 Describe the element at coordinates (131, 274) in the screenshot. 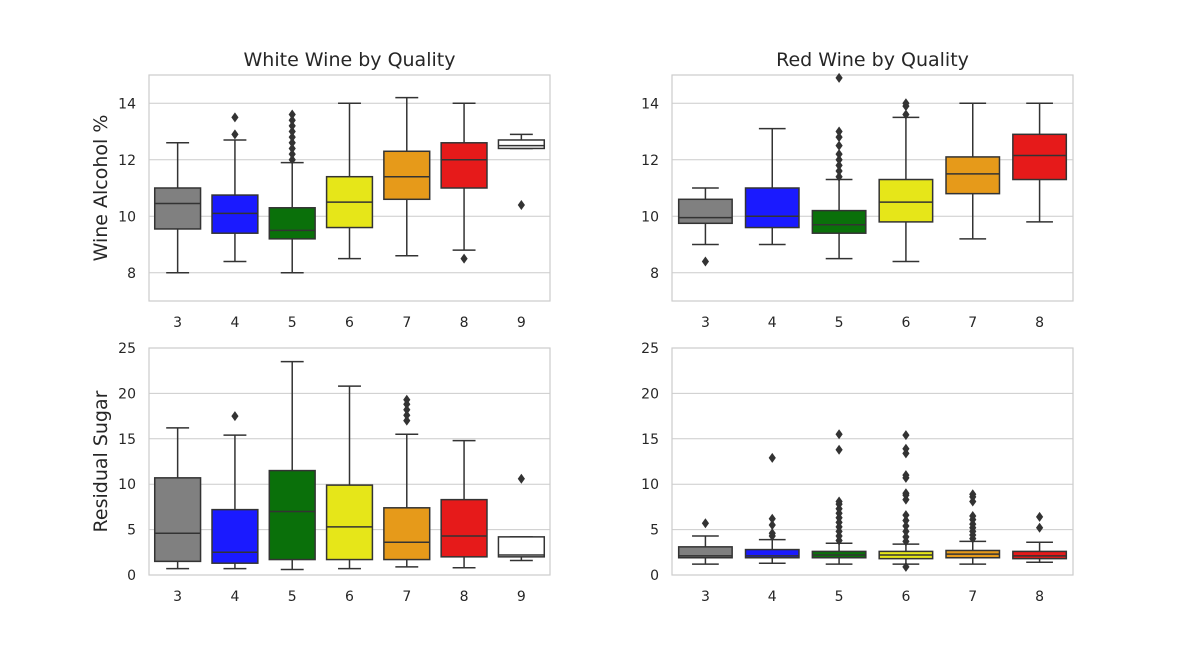

I see `y-tick-label: 8` at that location.